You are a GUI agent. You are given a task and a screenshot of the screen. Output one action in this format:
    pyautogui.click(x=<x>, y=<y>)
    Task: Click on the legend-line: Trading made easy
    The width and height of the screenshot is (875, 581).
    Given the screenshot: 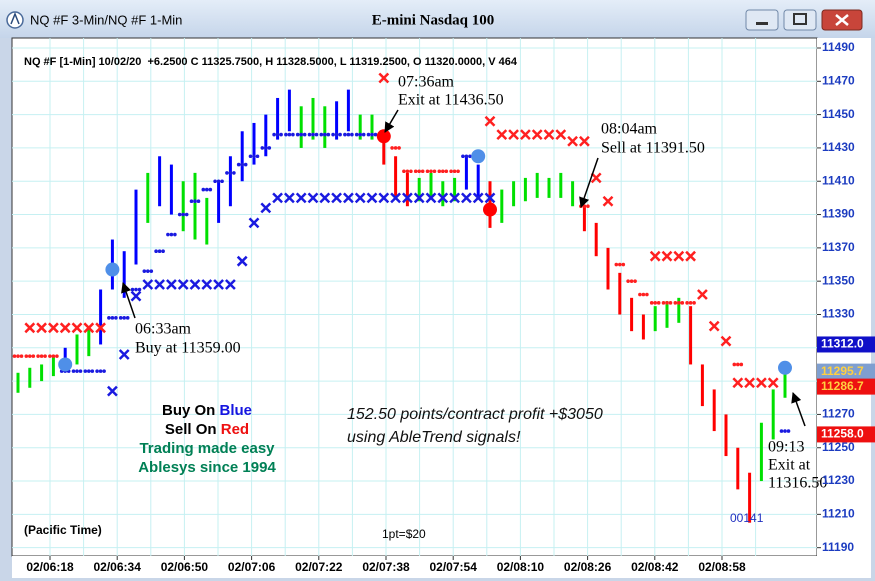 What is the action you would take?
    pyautogui.click(x=207, y=448)
    